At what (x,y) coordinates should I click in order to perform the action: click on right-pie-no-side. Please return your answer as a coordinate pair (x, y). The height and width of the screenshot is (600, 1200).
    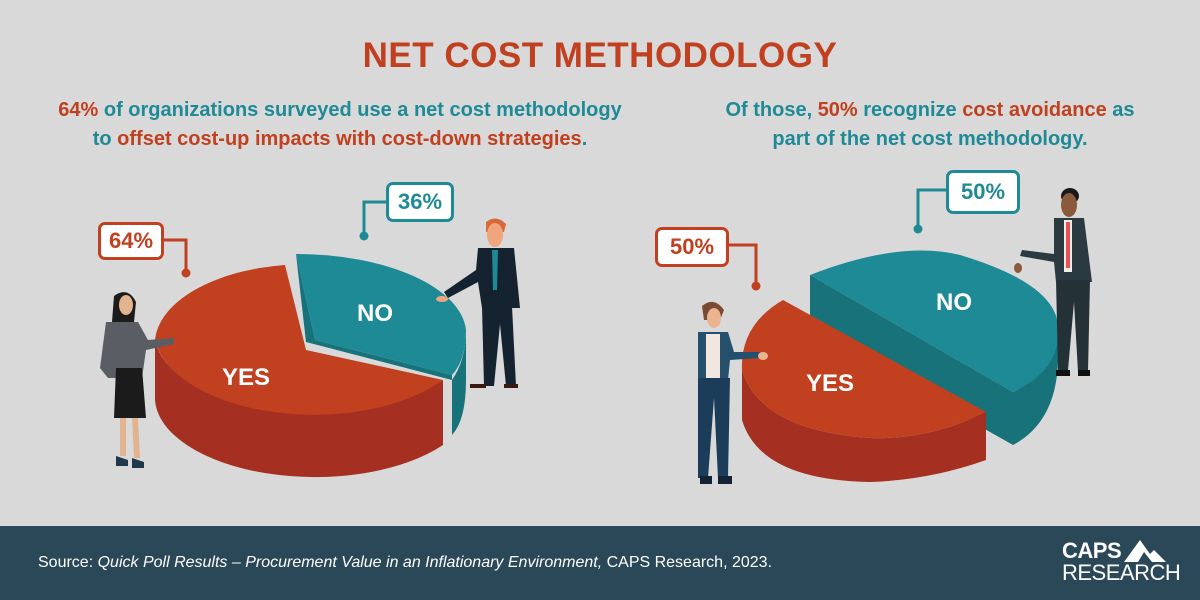
    Looking at the image, I should click on (1036, 372).